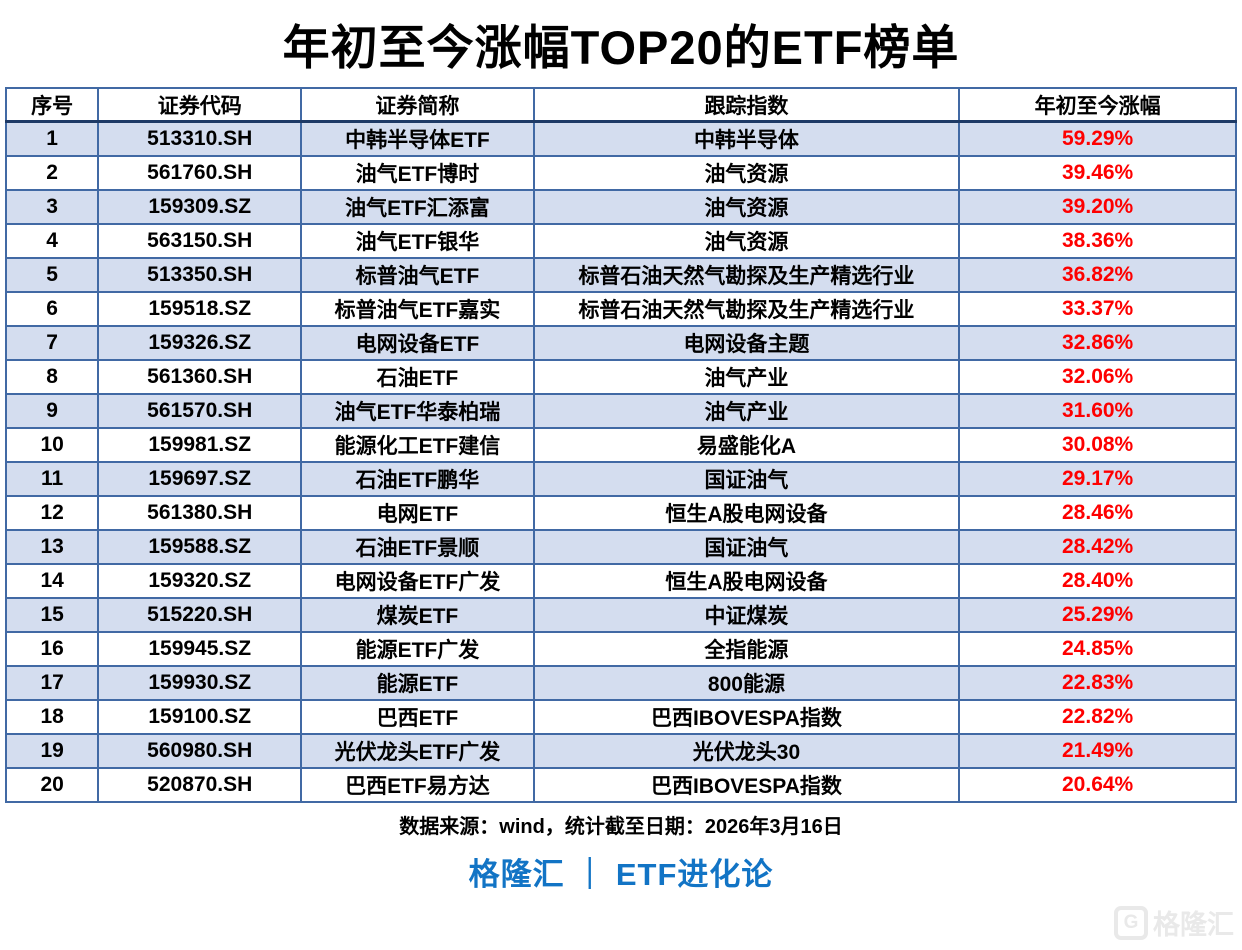  Describe the element at coordinates (1097, 411) in the screenshot. I see `gain-cell: 31.60%` at that location.